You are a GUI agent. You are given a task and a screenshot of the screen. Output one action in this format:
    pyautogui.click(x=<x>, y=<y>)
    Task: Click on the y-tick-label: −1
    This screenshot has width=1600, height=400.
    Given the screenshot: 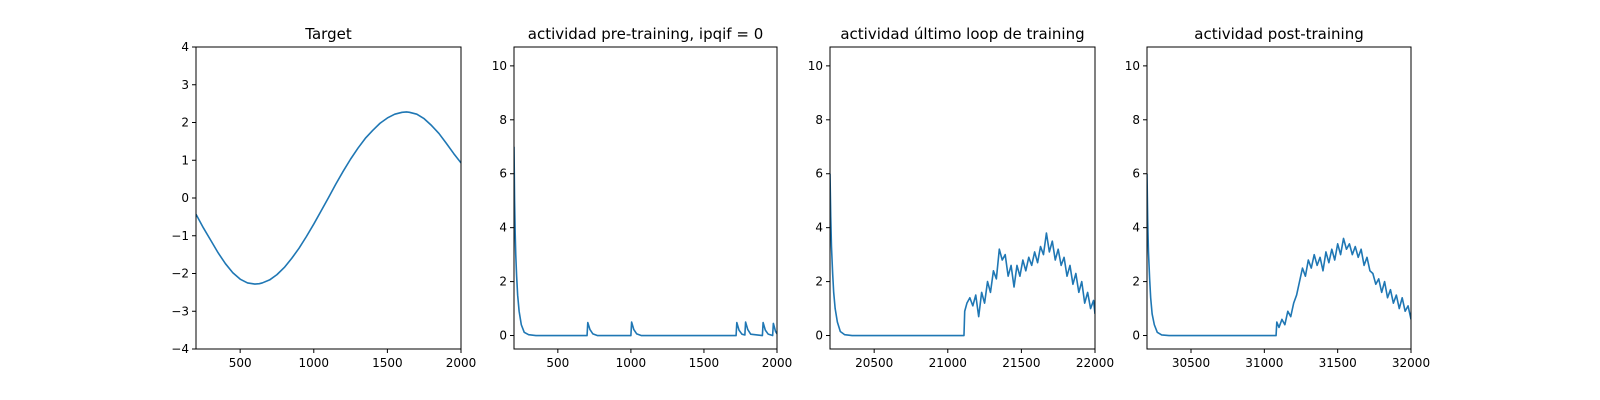 What is the action you would take?
    pyautogui.click(x=180, y=236)
    